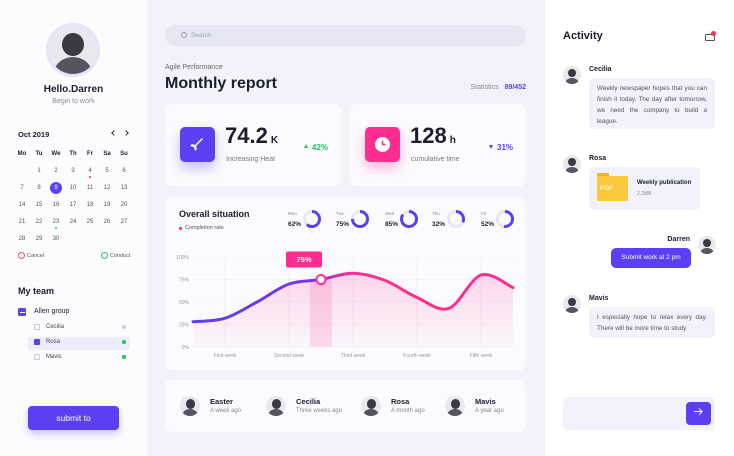 The width and height of the screenshot is (734, 456). What do you see at coordinates (710, 37) in the screenshot?
I see `mail-icon` at bounding box center [710, 37].